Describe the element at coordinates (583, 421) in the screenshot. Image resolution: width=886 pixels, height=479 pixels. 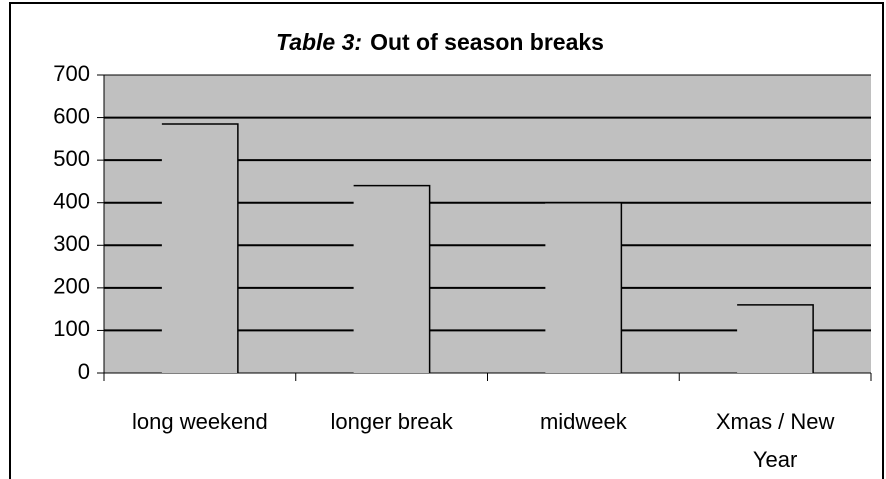
I see `x-tick-label: midweek` at that location.